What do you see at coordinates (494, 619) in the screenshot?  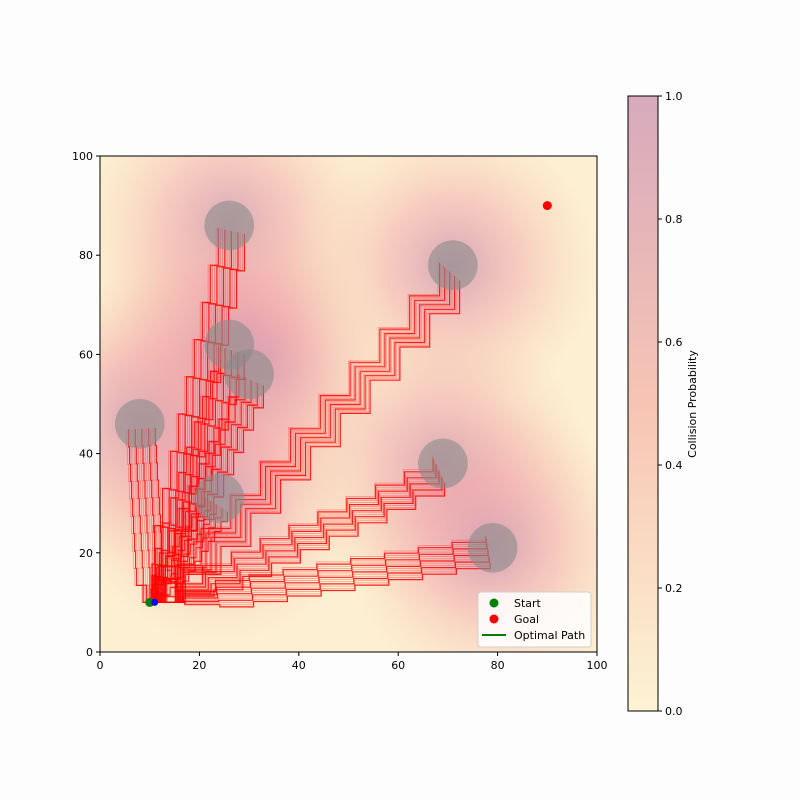 I see `legend-goal-marker` at bounding box center [494, 619].